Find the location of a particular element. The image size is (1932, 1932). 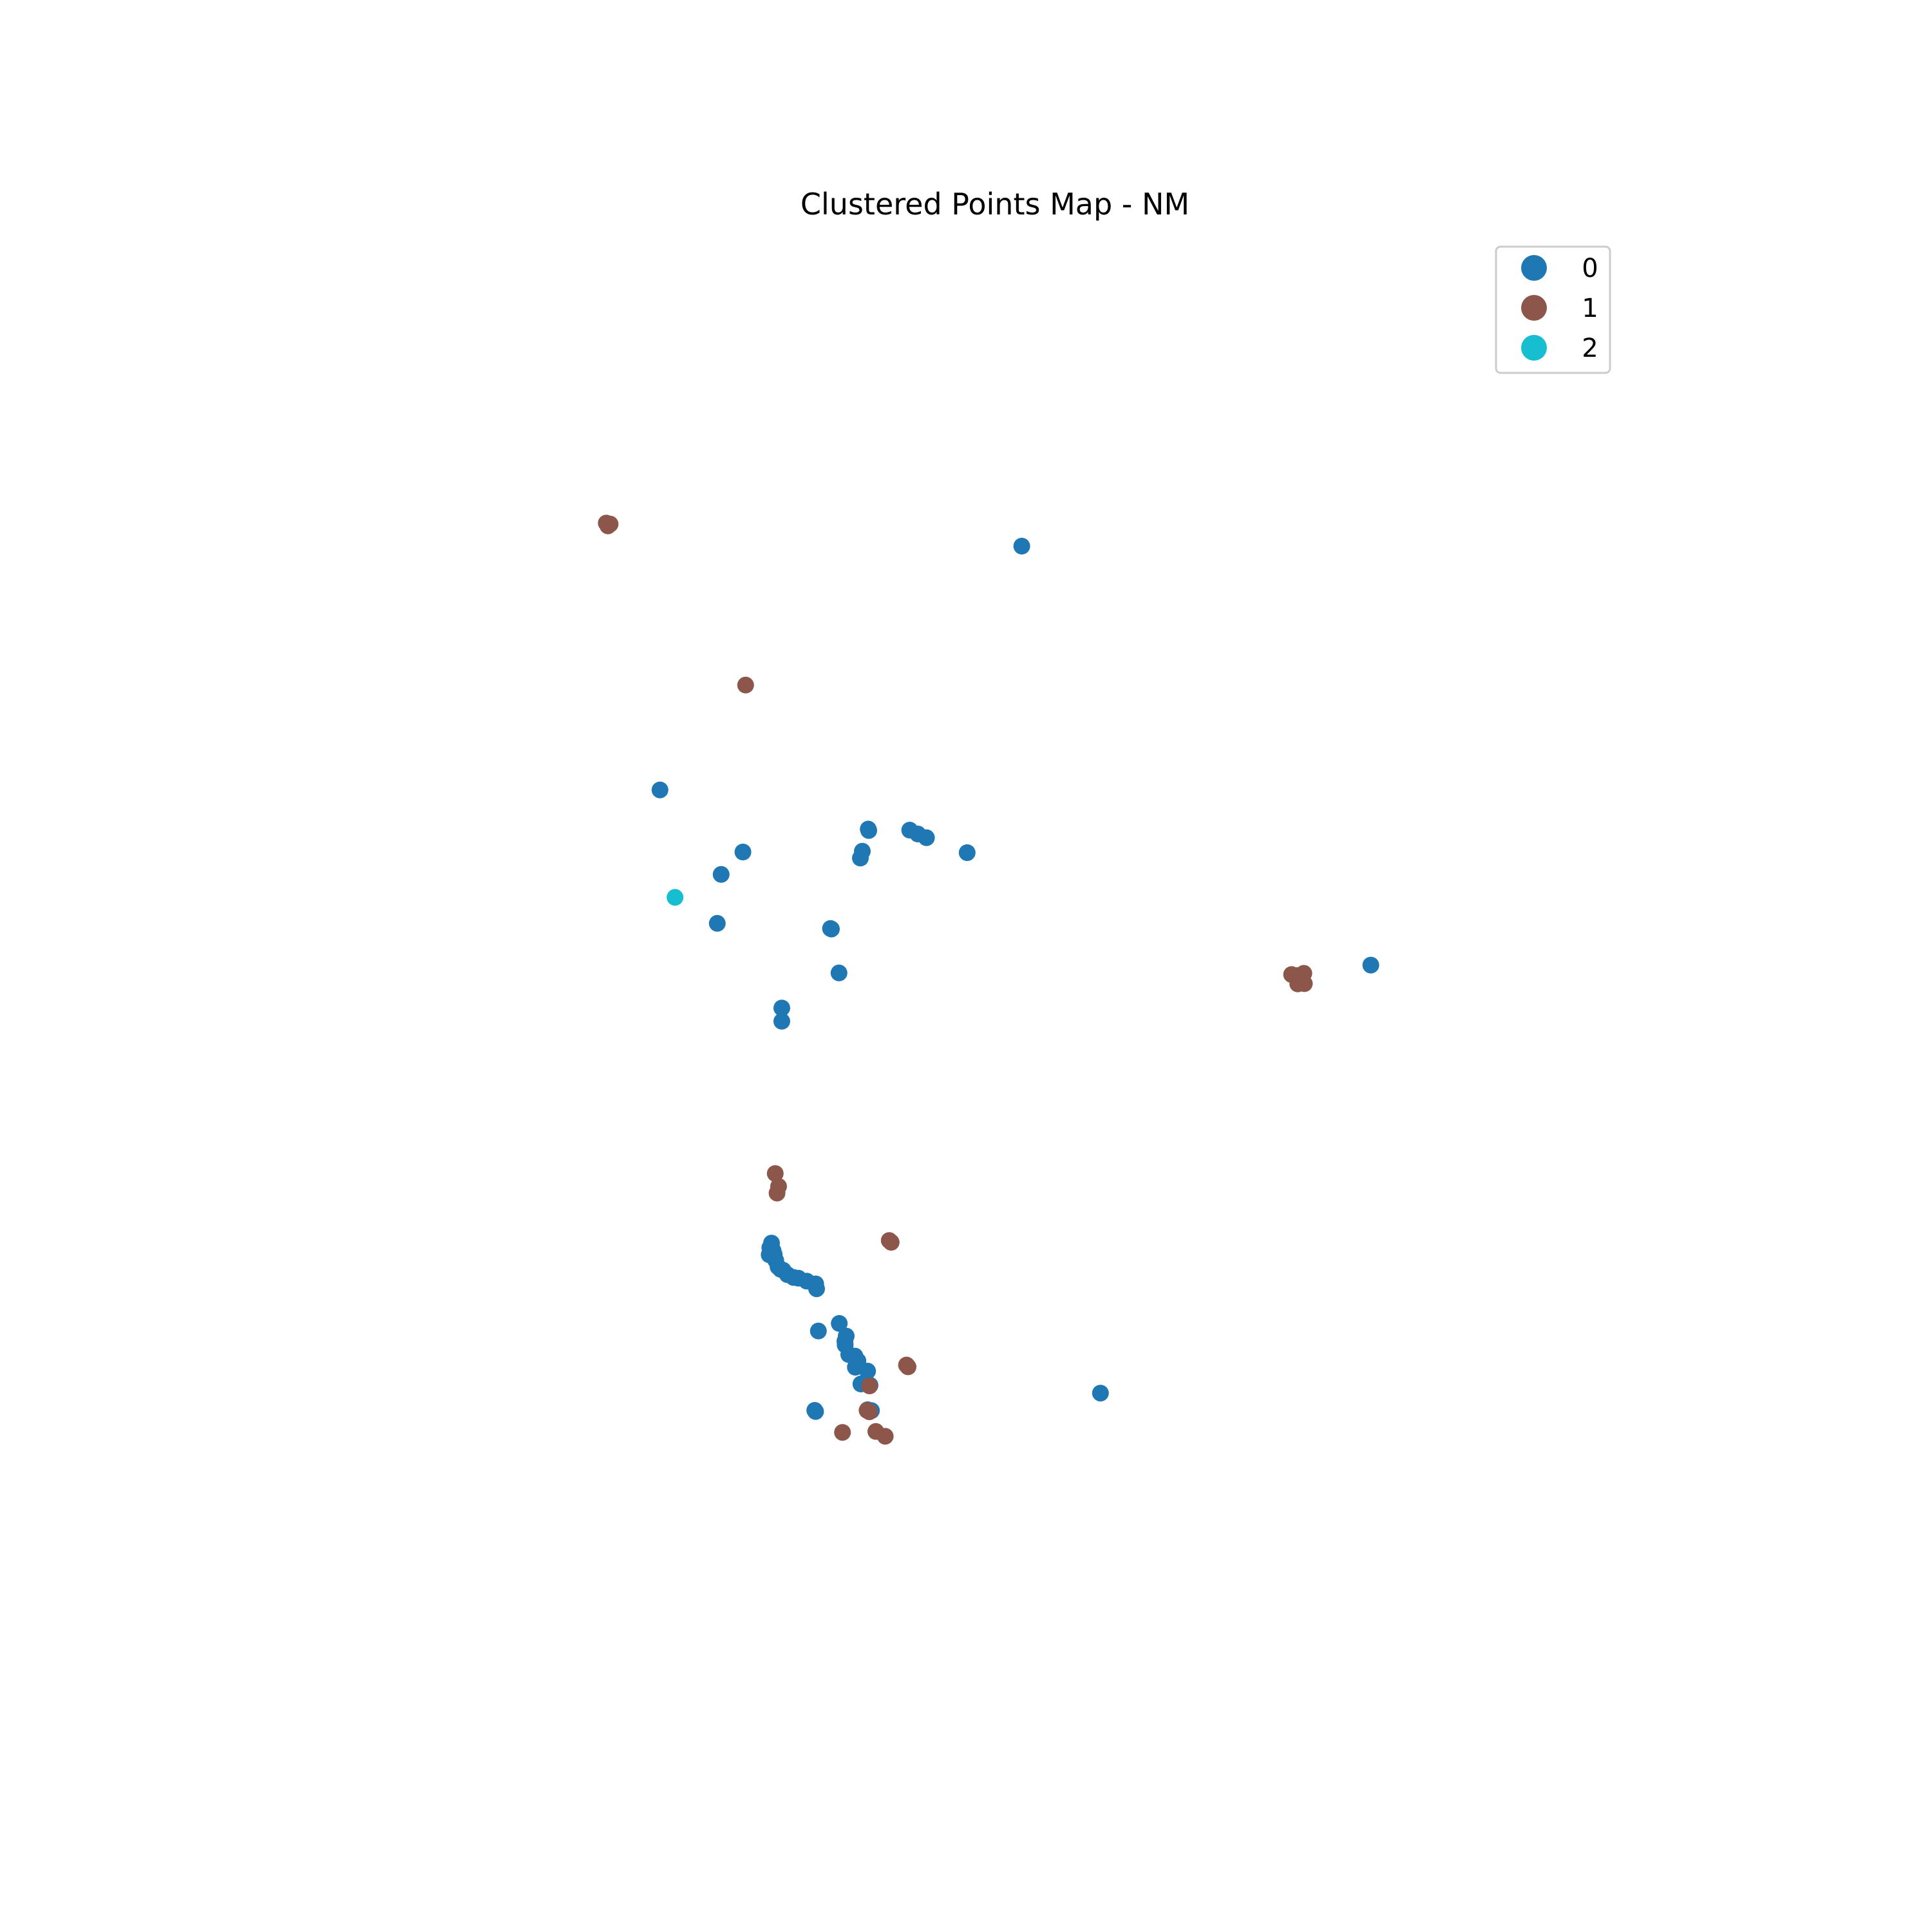

legend-label: 2 is located at coordinates (1590, 349).